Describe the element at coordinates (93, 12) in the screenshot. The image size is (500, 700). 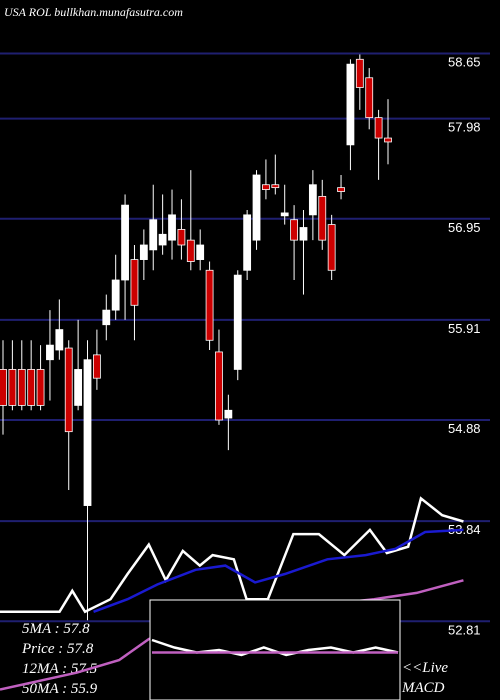
I see `chart-title: USA ROL bullkhan.munafasutra.com` at that location.